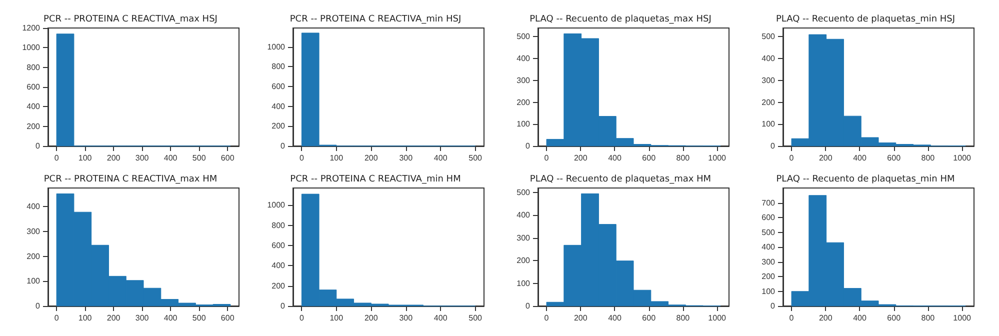 This screenshot has width=999, height=336. Describe the element at coordinates (621, 19) in the screenshot. I see `chart-title: PLAQ -- Recuento de plaquetas_max HSJ` at that location.